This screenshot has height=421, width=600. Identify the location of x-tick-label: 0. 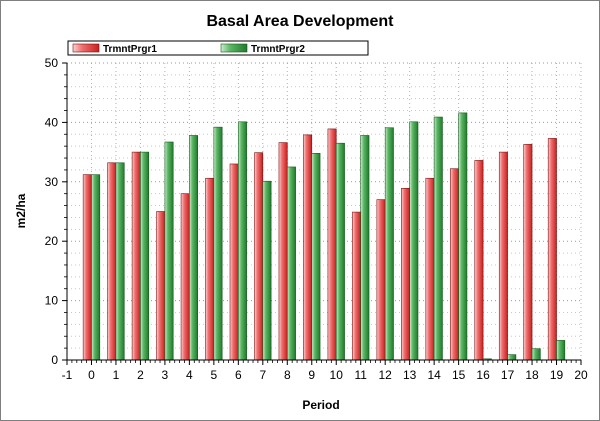
(91, 375).